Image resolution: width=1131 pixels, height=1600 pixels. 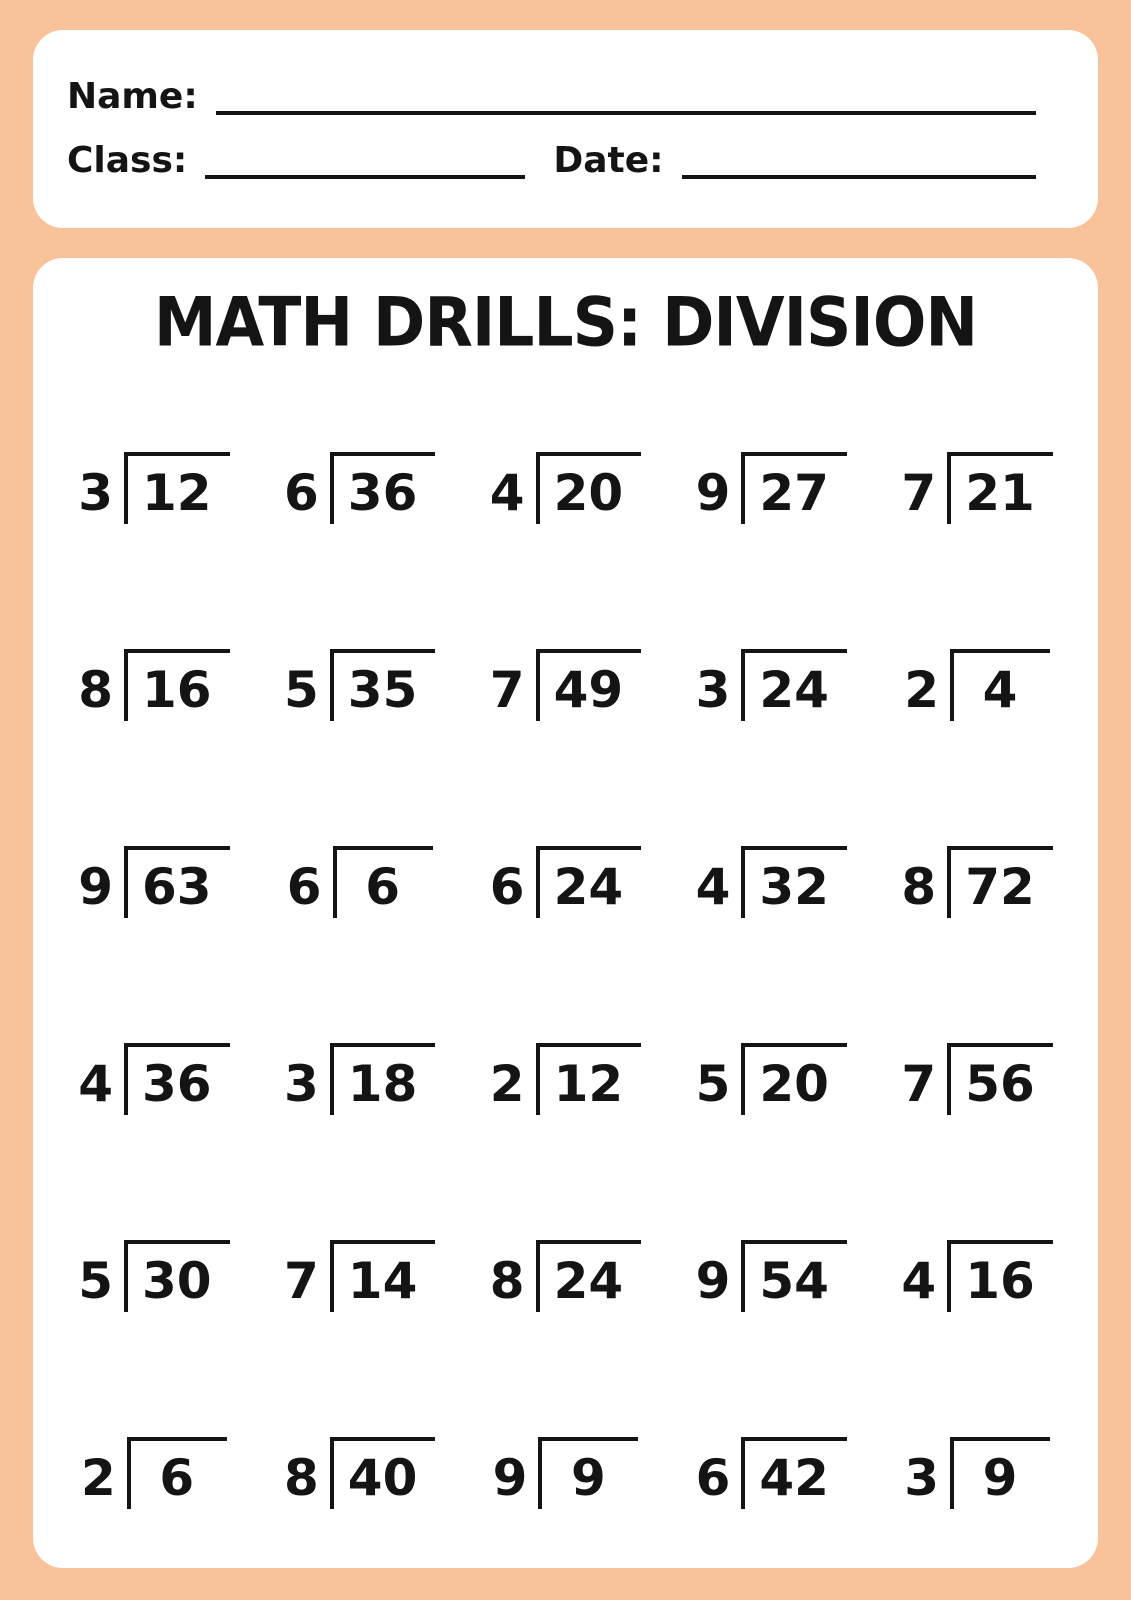 What do you see at coordinates (382, 1078) in the screenshot?
I see `dividend: 18` at bounding box center [382, 1078].